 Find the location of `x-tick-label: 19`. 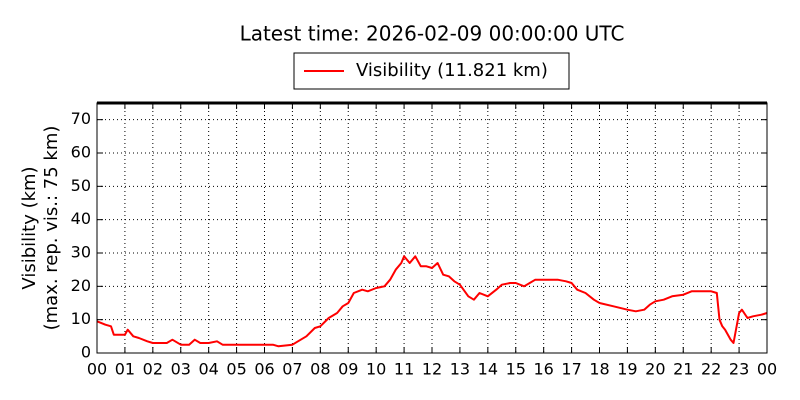

x-tick-label: 19 is located at coordinates (627, 369).